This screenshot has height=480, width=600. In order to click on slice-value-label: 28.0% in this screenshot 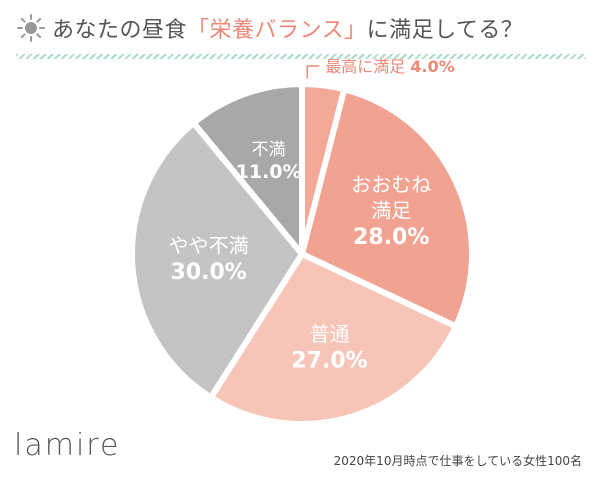, I will do `click(391, 237)`.